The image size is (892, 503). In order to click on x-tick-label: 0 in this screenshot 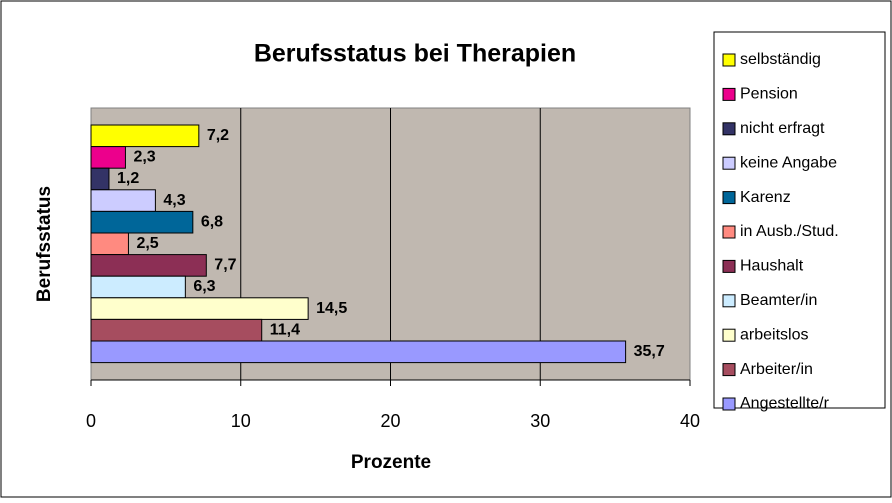, I will do `click(91, 421)`.